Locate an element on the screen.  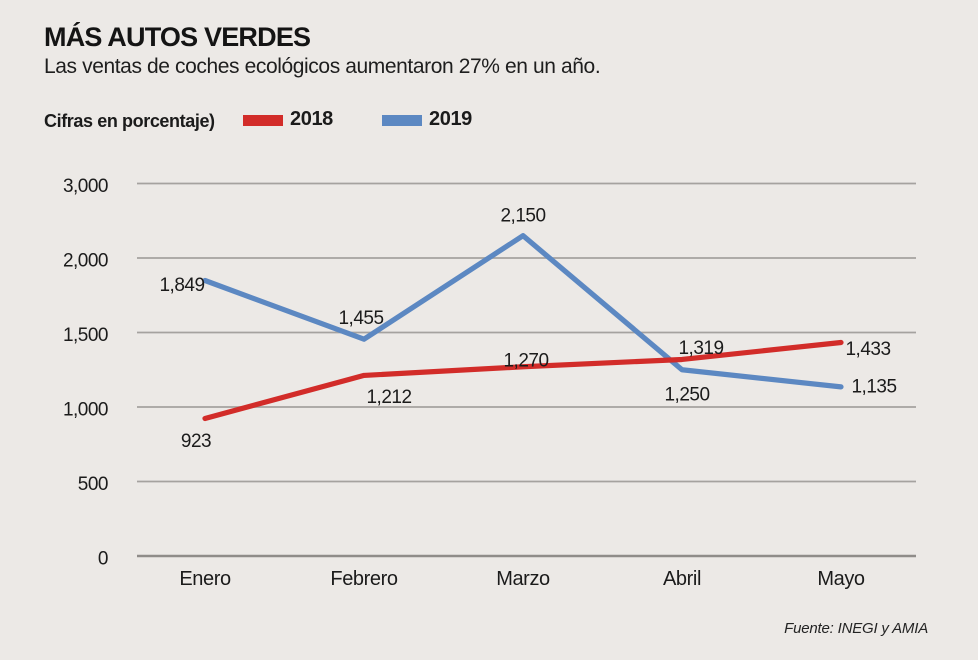
data-label-2018-abril: 1,319 is located at coordinates (700, 348).